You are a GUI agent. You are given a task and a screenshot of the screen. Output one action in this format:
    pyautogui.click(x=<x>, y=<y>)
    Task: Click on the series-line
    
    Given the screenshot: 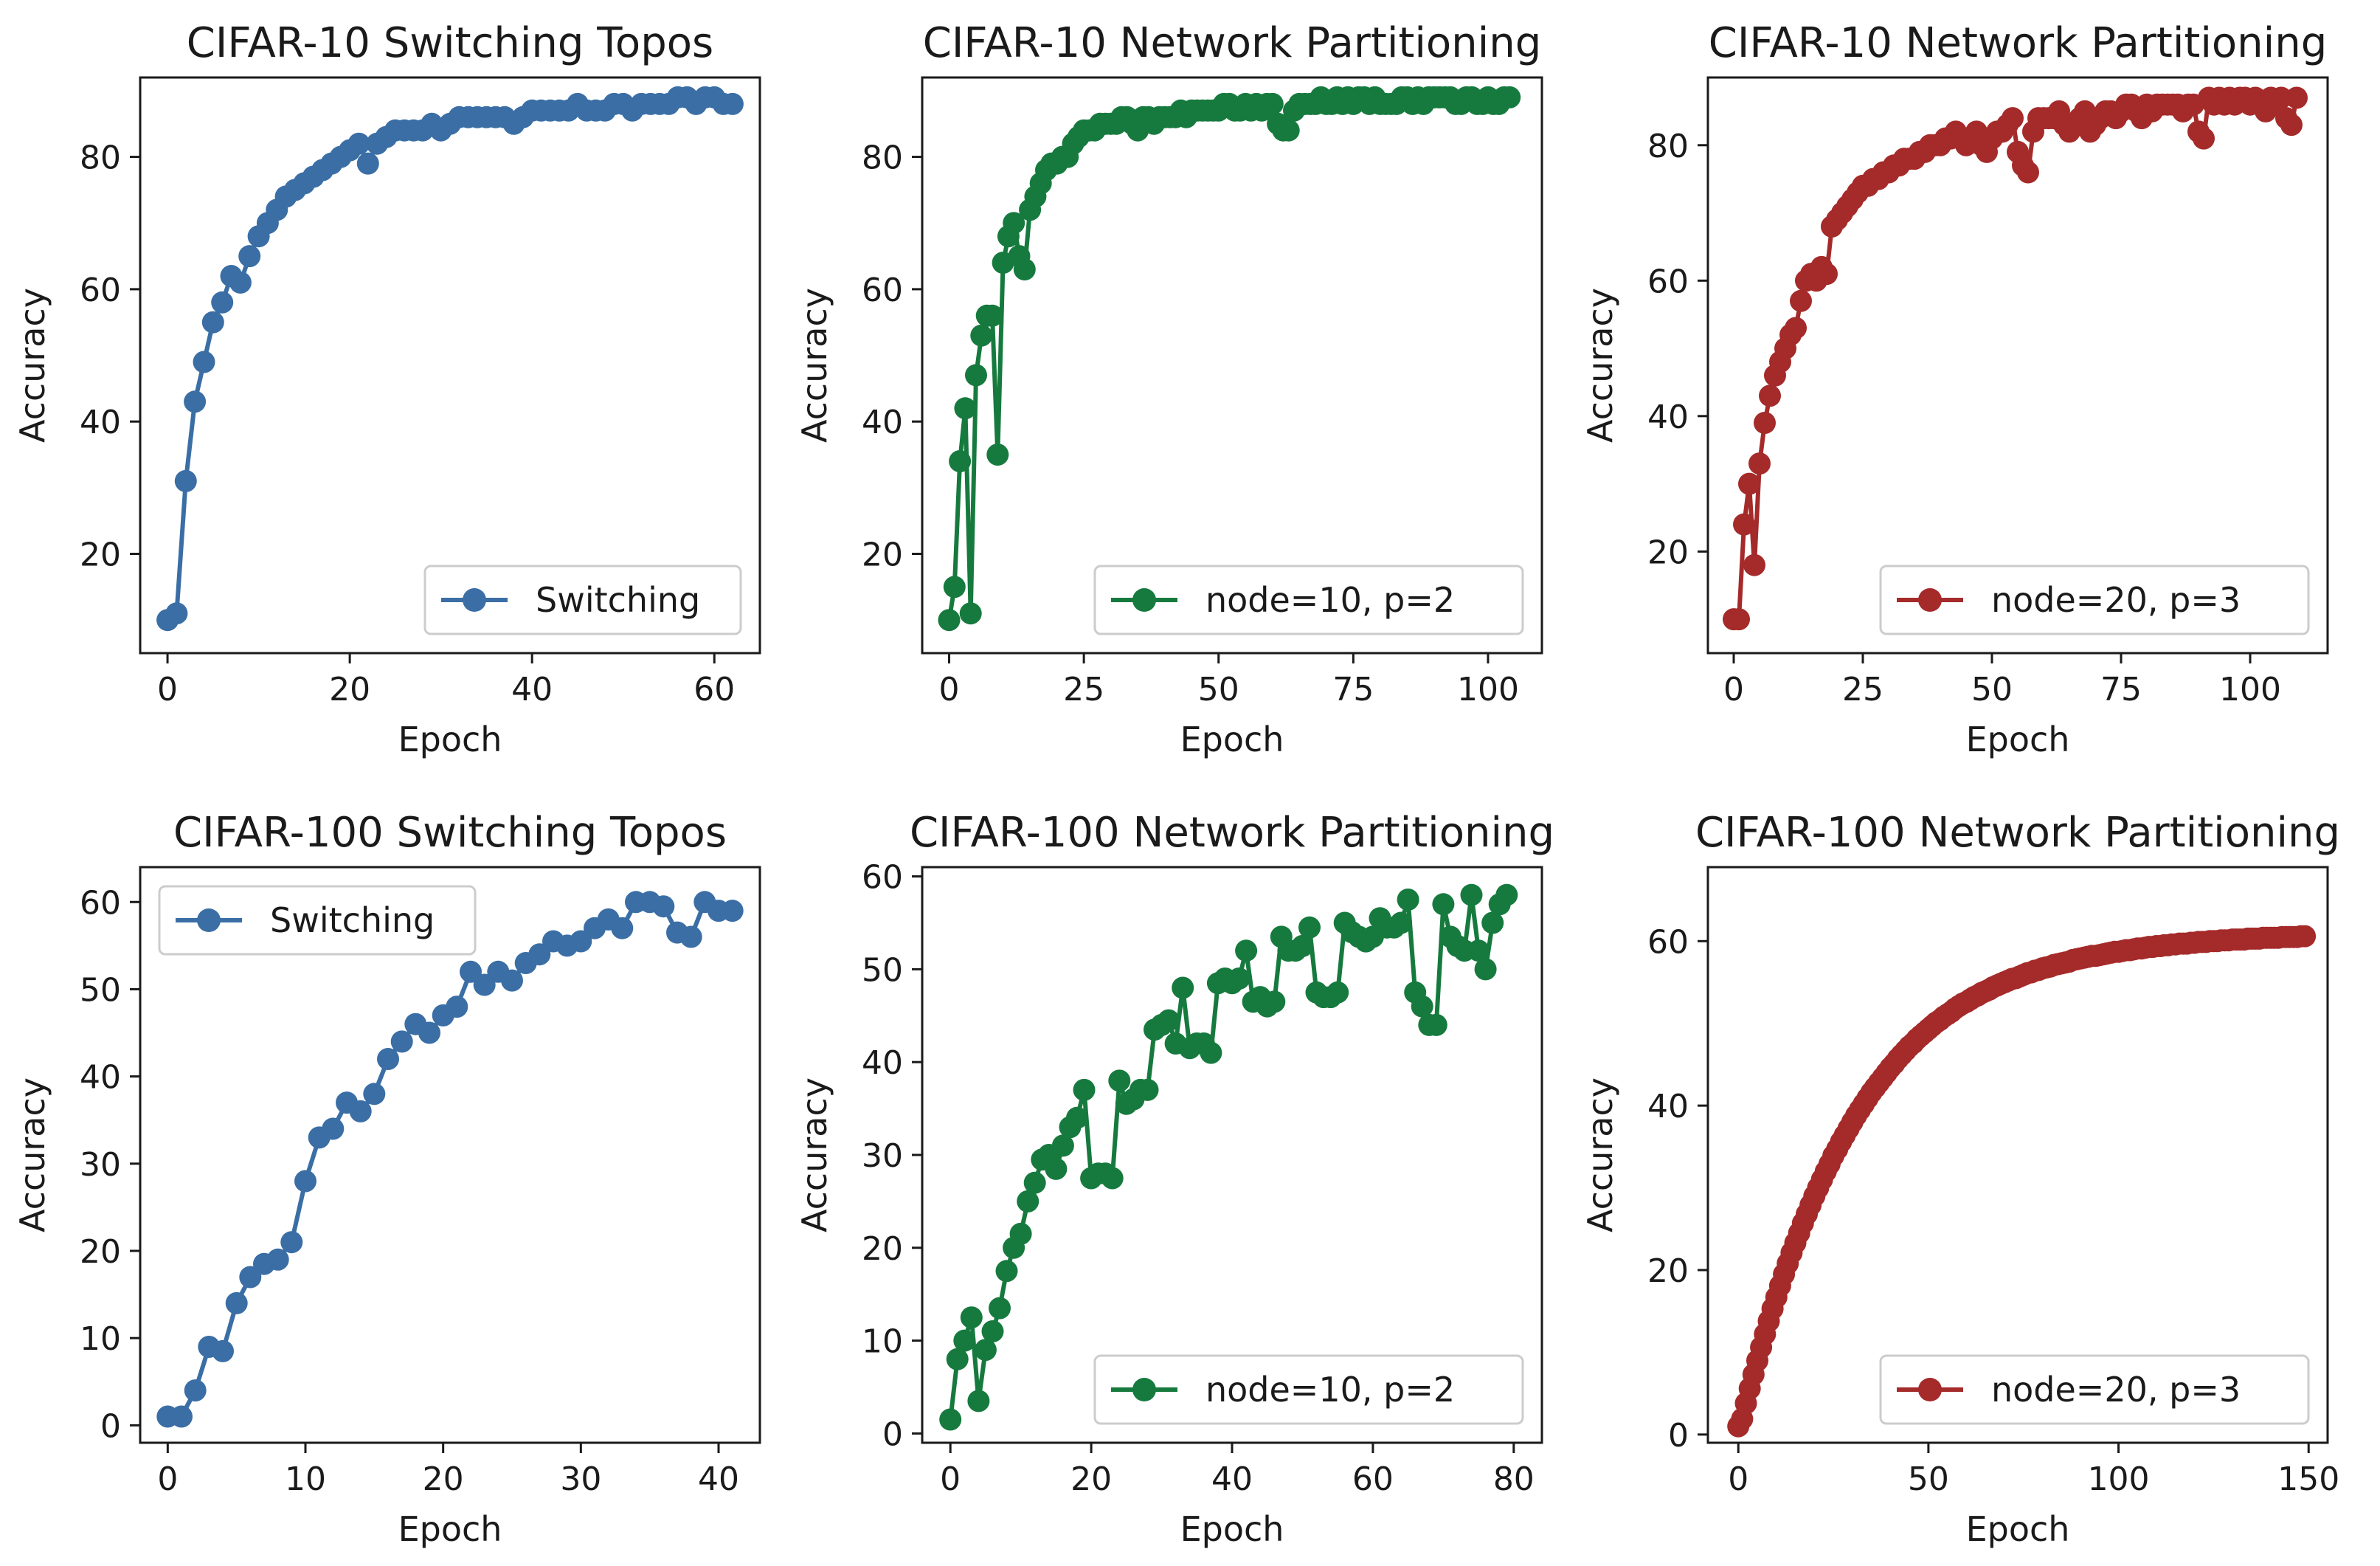 What is the action you would take?
    pyautogui.click(x=450, y=1159)
    